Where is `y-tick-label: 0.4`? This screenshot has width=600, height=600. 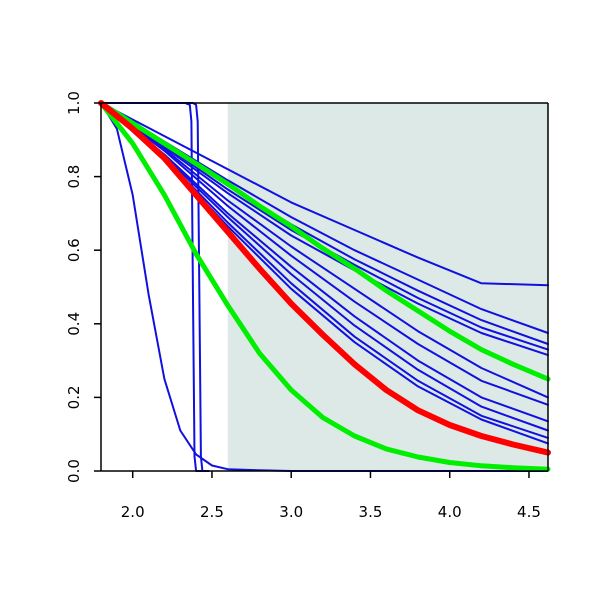 y-tick-label: 0.4 is located at coordinates (74, 324).